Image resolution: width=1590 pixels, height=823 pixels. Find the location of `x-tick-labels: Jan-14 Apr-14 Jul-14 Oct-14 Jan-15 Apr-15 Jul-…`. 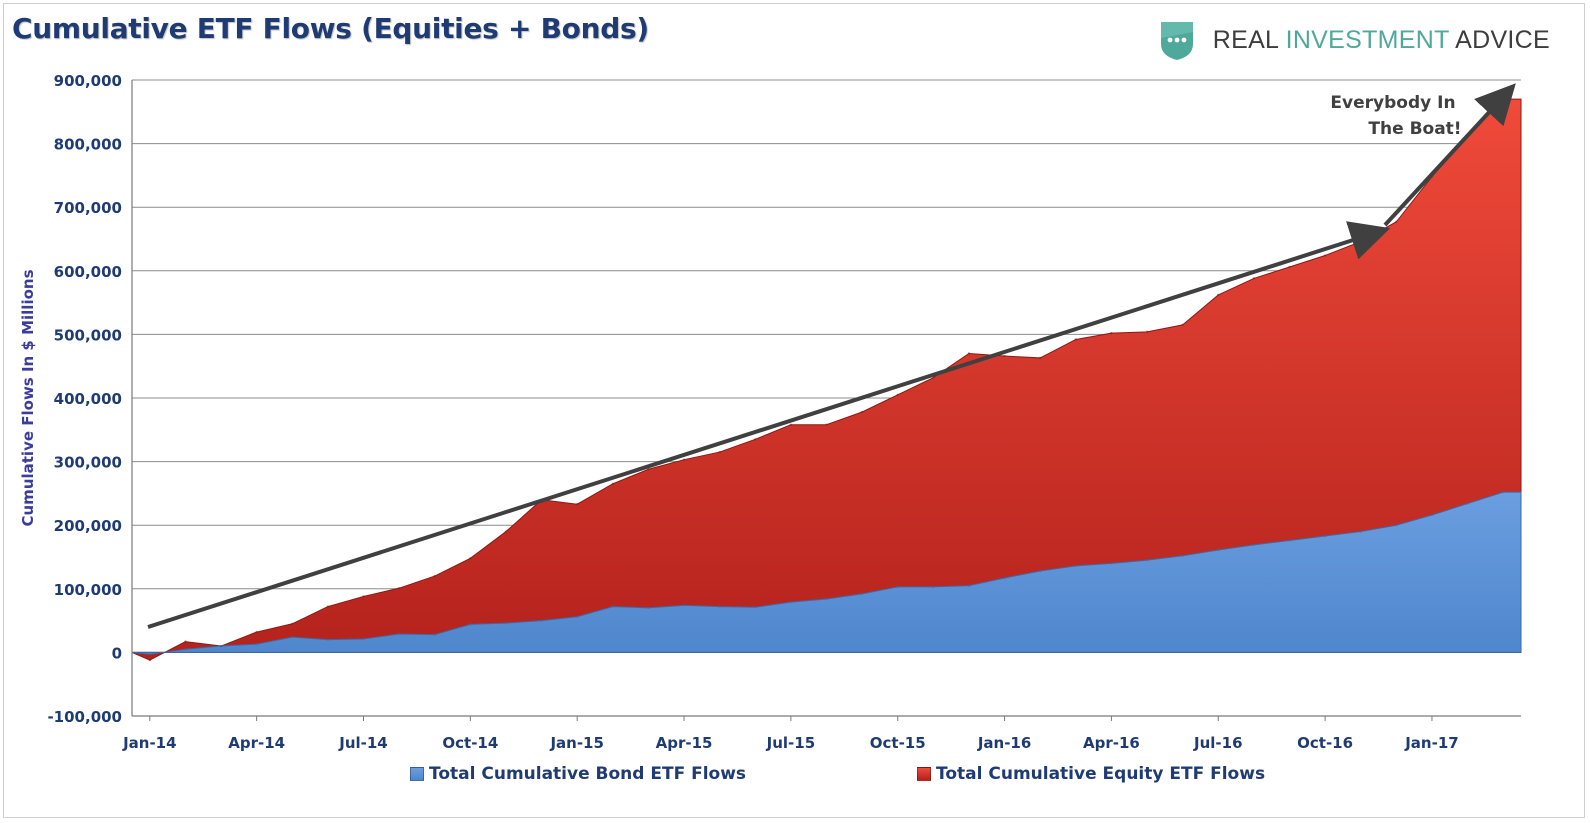

x-tick-labels: Jan-14 Apr-14 Jul-14 Oct-14 Jan-15 Apr-15 Jul-… is located at coordinates (790, 734).